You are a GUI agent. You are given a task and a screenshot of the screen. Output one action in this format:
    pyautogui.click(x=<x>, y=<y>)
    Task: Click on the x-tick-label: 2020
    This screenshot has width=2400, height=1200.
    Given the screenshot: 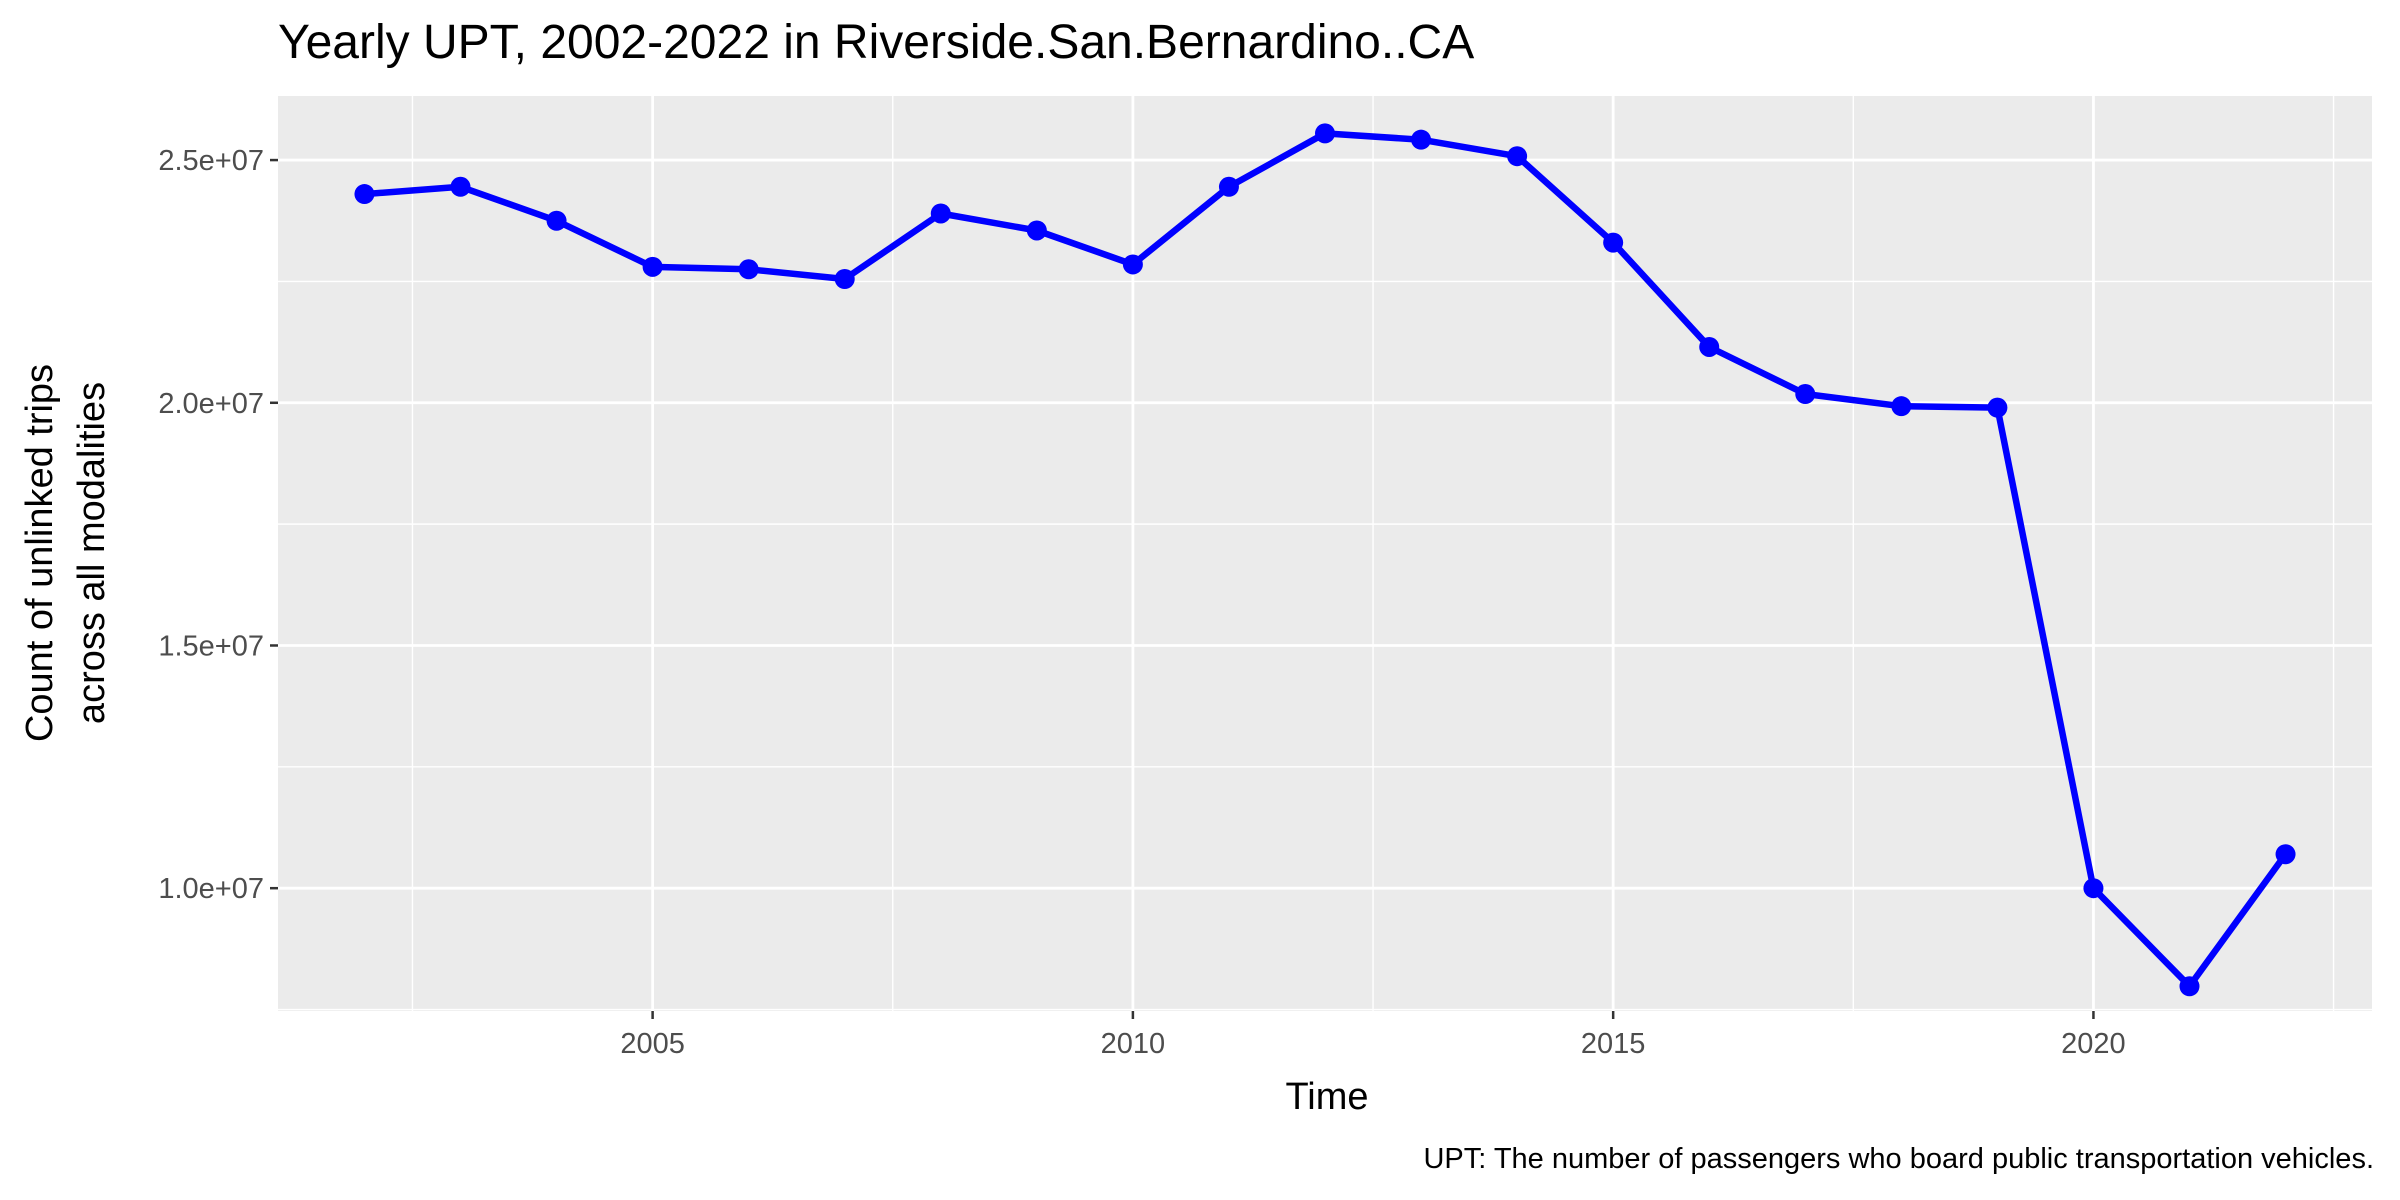 What is the action you would take?
    pyautogui.click(x=2093, y=1044)
    